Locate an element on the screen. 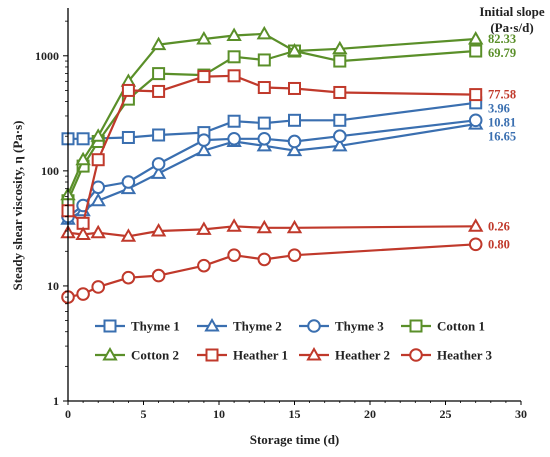  slope-label-heather-2: 0.26 is located at coordinates (499, 226).